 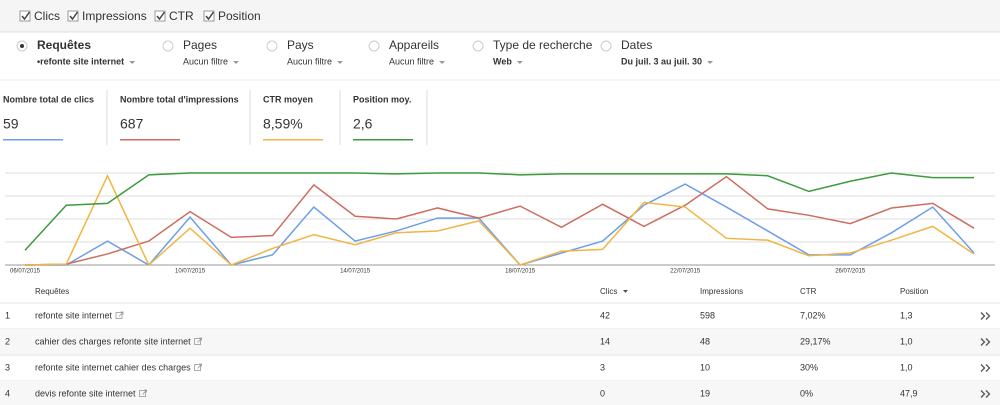 I want to click on filter-label: Requêtes, so click(x=64, y=45).